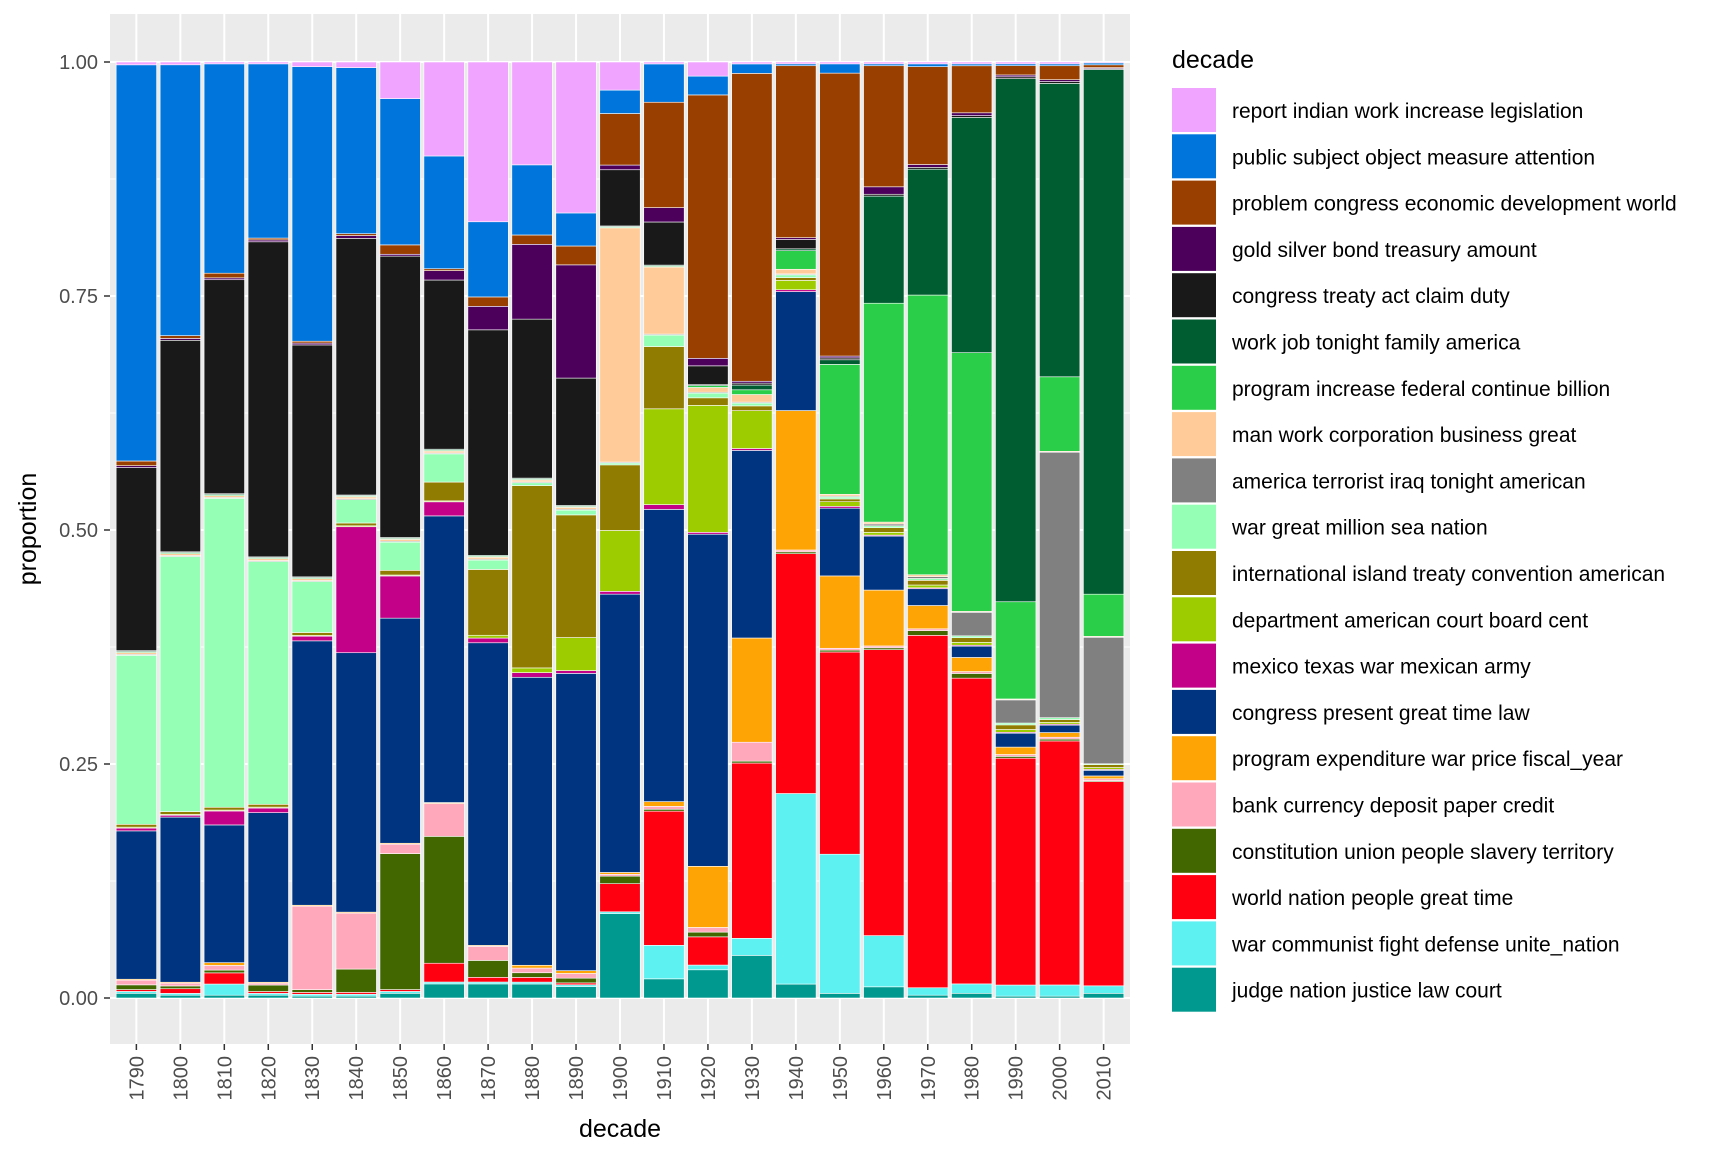  What do you see at coordinates (841, 1078) in the screenshot?
I see `x-tick-label: 1950` at bounding box center [841, 1078].